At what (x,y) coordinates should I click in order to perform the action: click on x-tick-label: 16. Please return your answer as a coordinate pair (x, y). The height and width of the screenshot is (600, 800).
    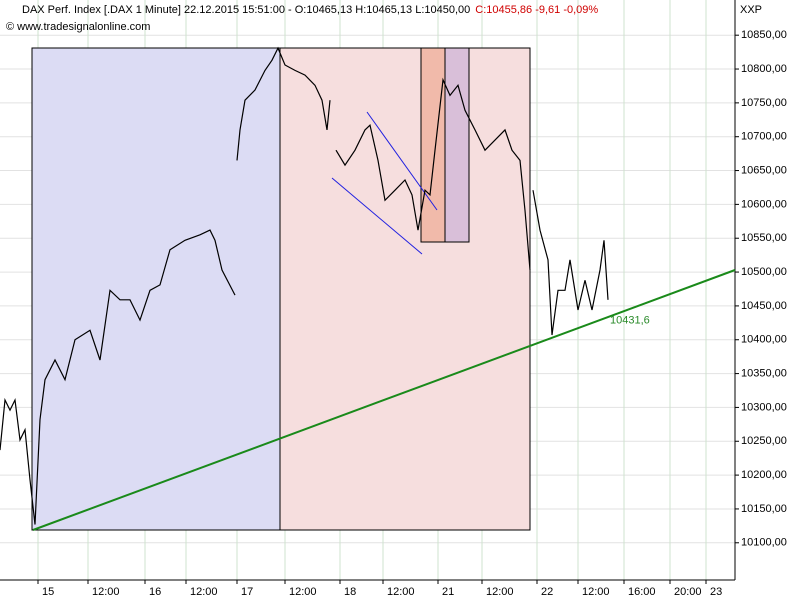
    Looking at the image, I should click on (155, 592).